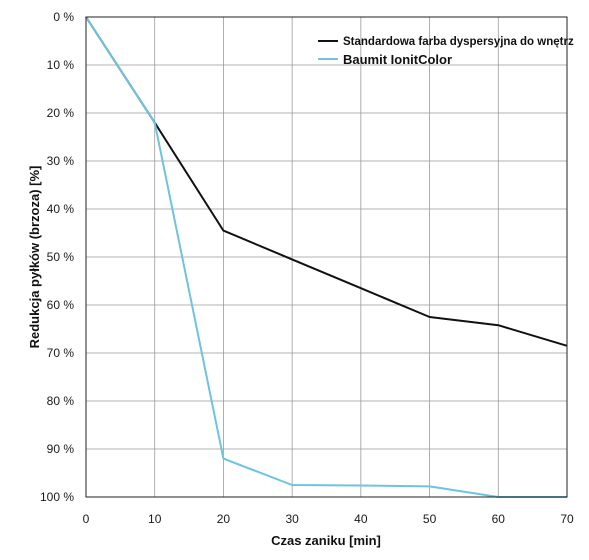  Describe the element at coordinates (86, 519) in the screenshot. I see `x-tick-label: 0` at that location.